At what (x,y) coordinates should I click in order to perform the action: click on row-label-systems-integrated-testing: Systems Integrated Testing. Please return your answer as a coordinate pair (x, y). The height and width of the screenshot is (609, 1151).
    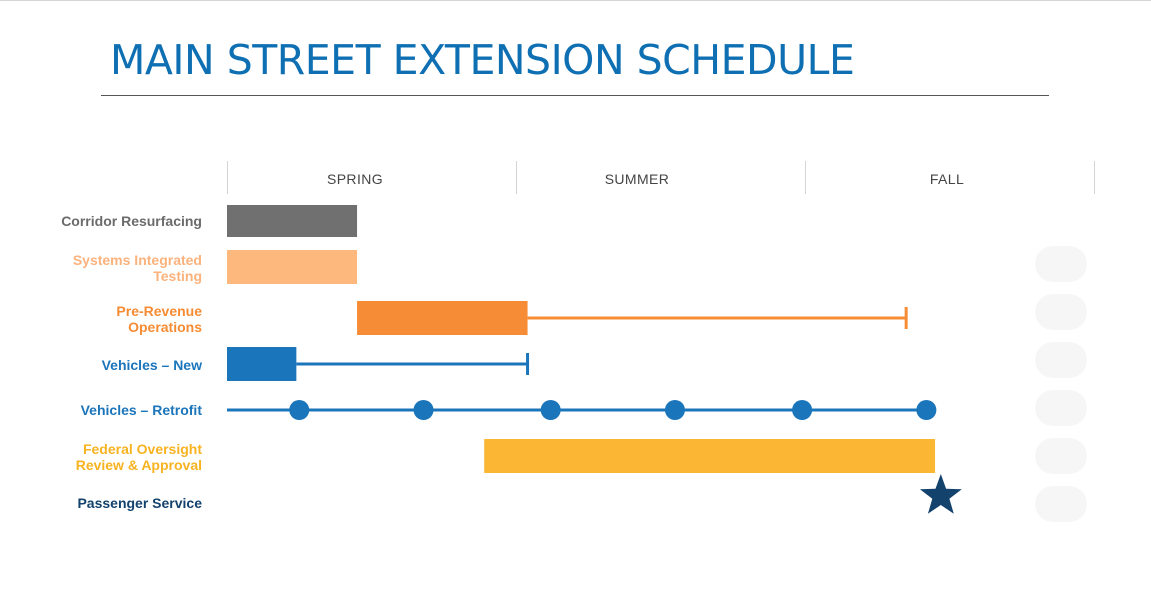
    Looking at the image, I should click on (137, 268).